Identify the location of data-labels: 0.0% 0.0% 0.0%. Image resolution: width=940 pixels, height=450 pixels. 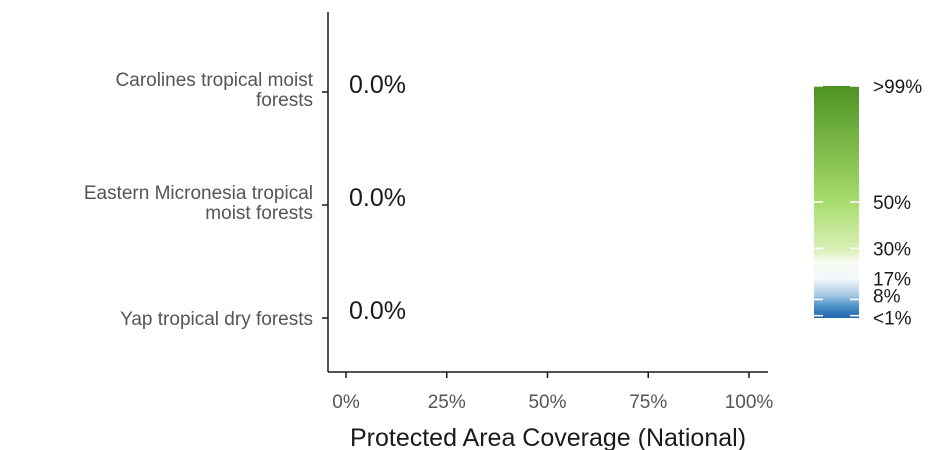
(377, 198).